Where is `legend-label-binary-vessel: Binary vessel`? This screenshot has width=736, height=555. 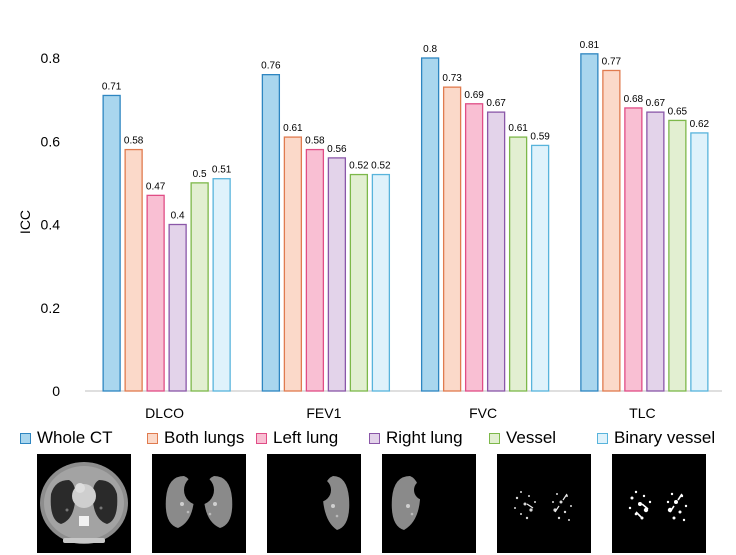
legend-label-binary-vessel: Binary vessel is located at coordinates (665, 437).